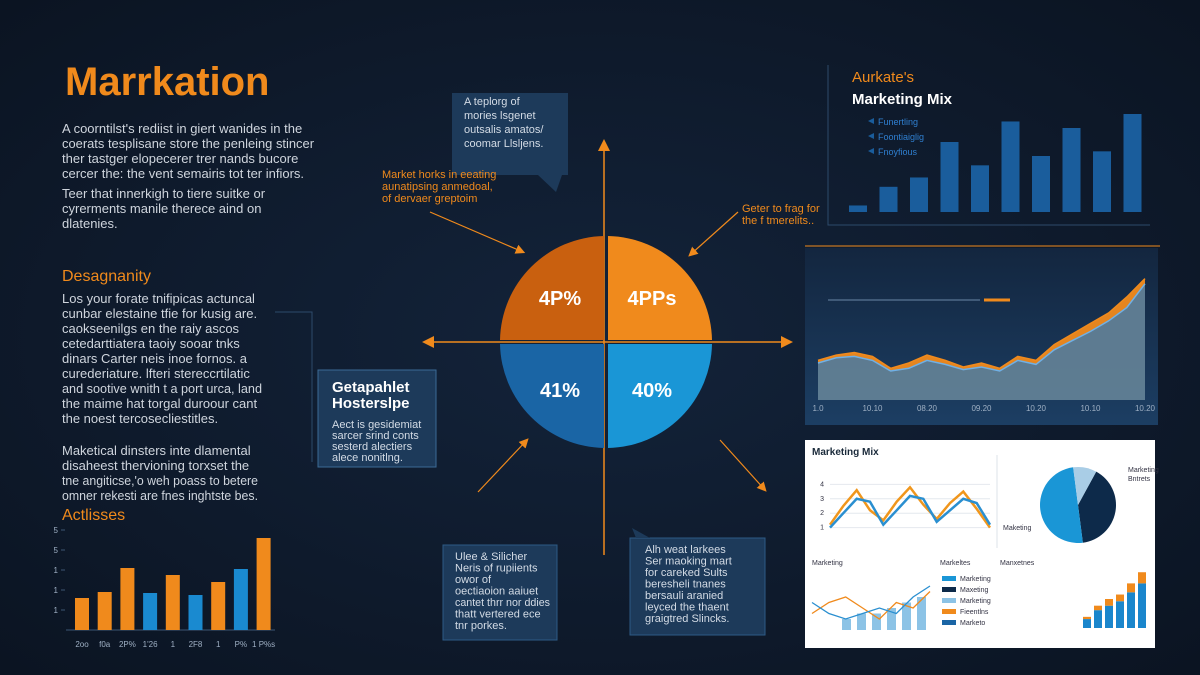 Image resolution: width=1200 pixels, height=675 pixels. What do you see at coordinates (151, 328) in the screenshot?
I see `section-text: caokseenilgs en the raiy ascos` at bounding box center [151, 328].